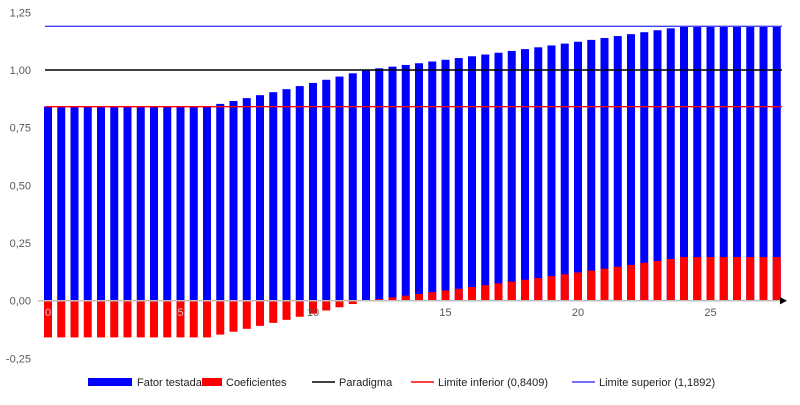 Image resolution: width=800 pixels, height=405 pixels. Describe the element at coordinates (20, 244) in the screenshot. I see `y-tick-label: 0,25` at that location.